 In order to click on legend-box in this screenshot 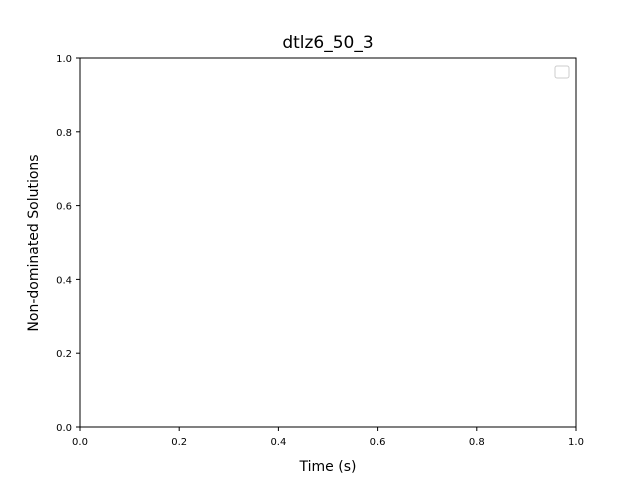, I will do `click(562, 72)`.